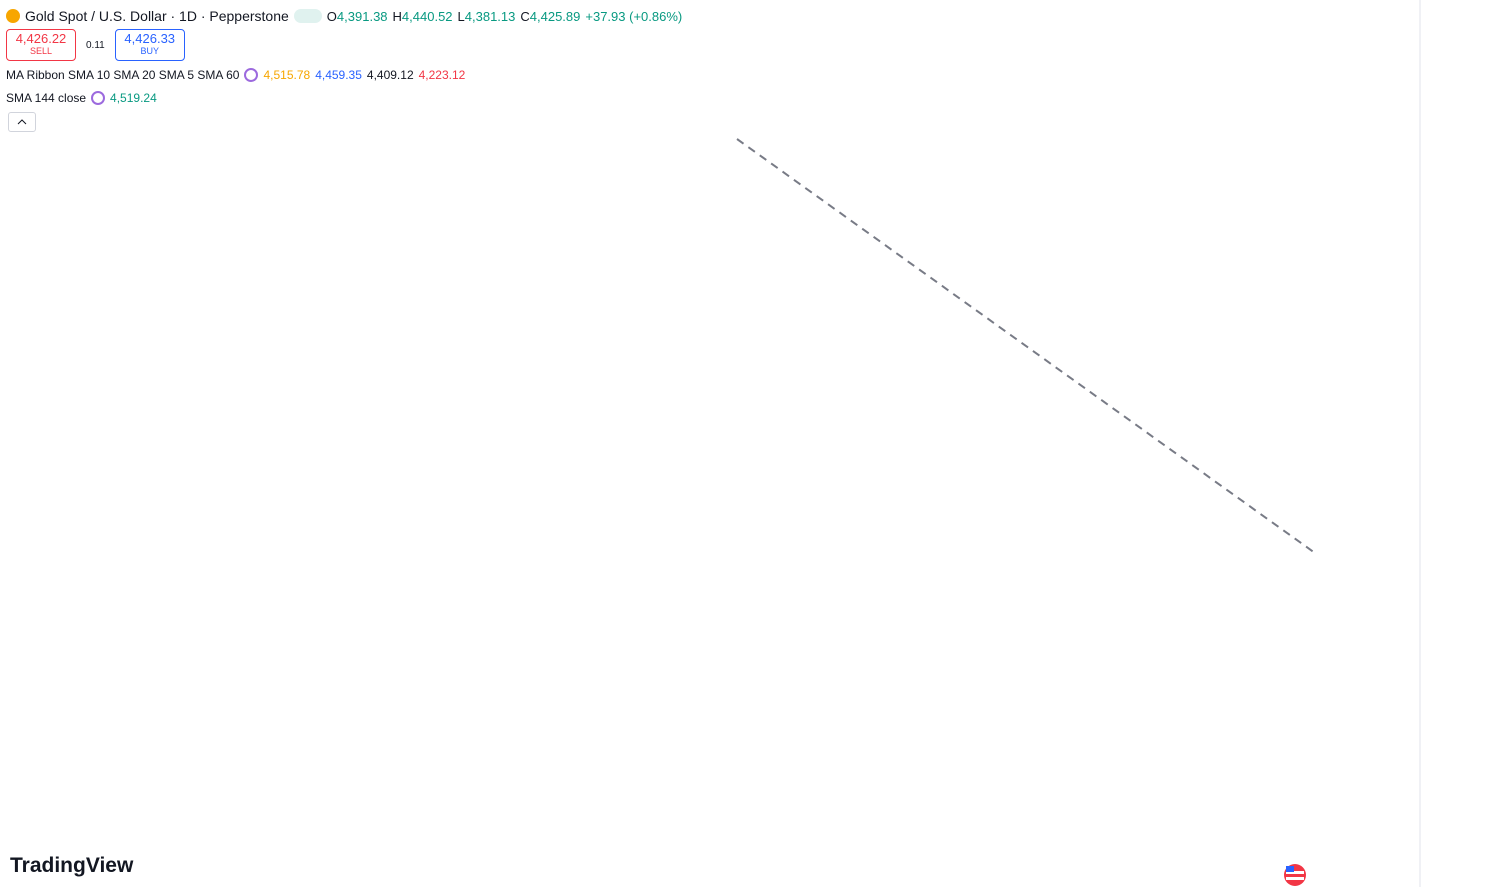 Image resolution: width=1488 pixels, height=887 pixels. Describe the element at coordinates (490, 16) in the screenshot. I see `ohlc-value: 4,381.13` at that location.